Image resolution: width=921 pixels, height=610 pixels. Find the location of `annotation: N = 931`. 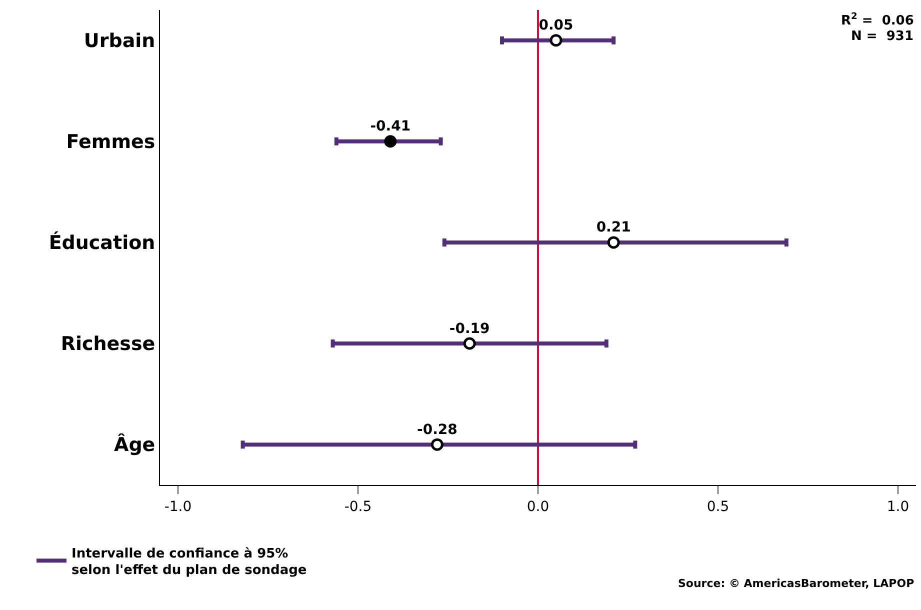

annotation: N = 931 is located at coordinates (882, 36).